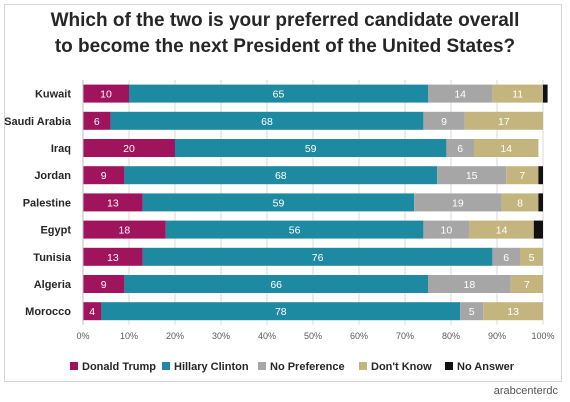 This screenshot has width=570, height=402. Describe the element at coordinates (451, 336) in the screenshot. I see `x-tick-label: 80%` at that location.